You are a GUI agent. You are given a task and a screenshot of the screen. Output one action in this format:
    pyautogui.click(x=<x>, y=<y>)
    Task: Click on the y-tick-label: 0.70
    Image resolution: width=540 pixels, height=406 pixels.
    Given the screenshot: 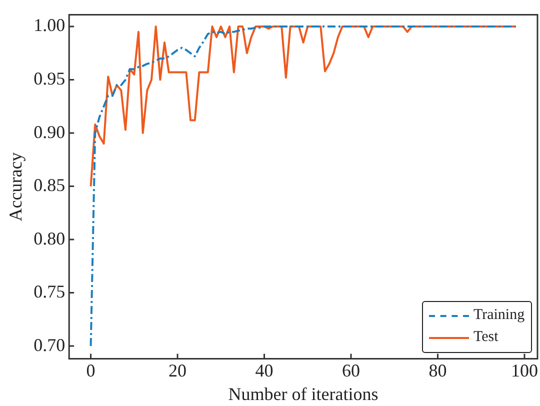 What is the action you would take?
    pyautogui.click(x=50, y=344)
    